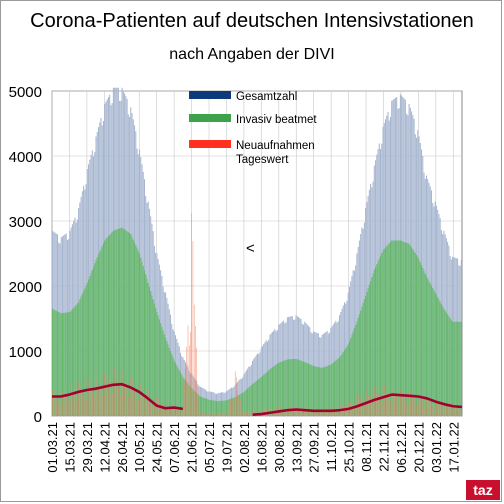  I want to click on x-tick-label: 08.11.21, so click(366, 447).